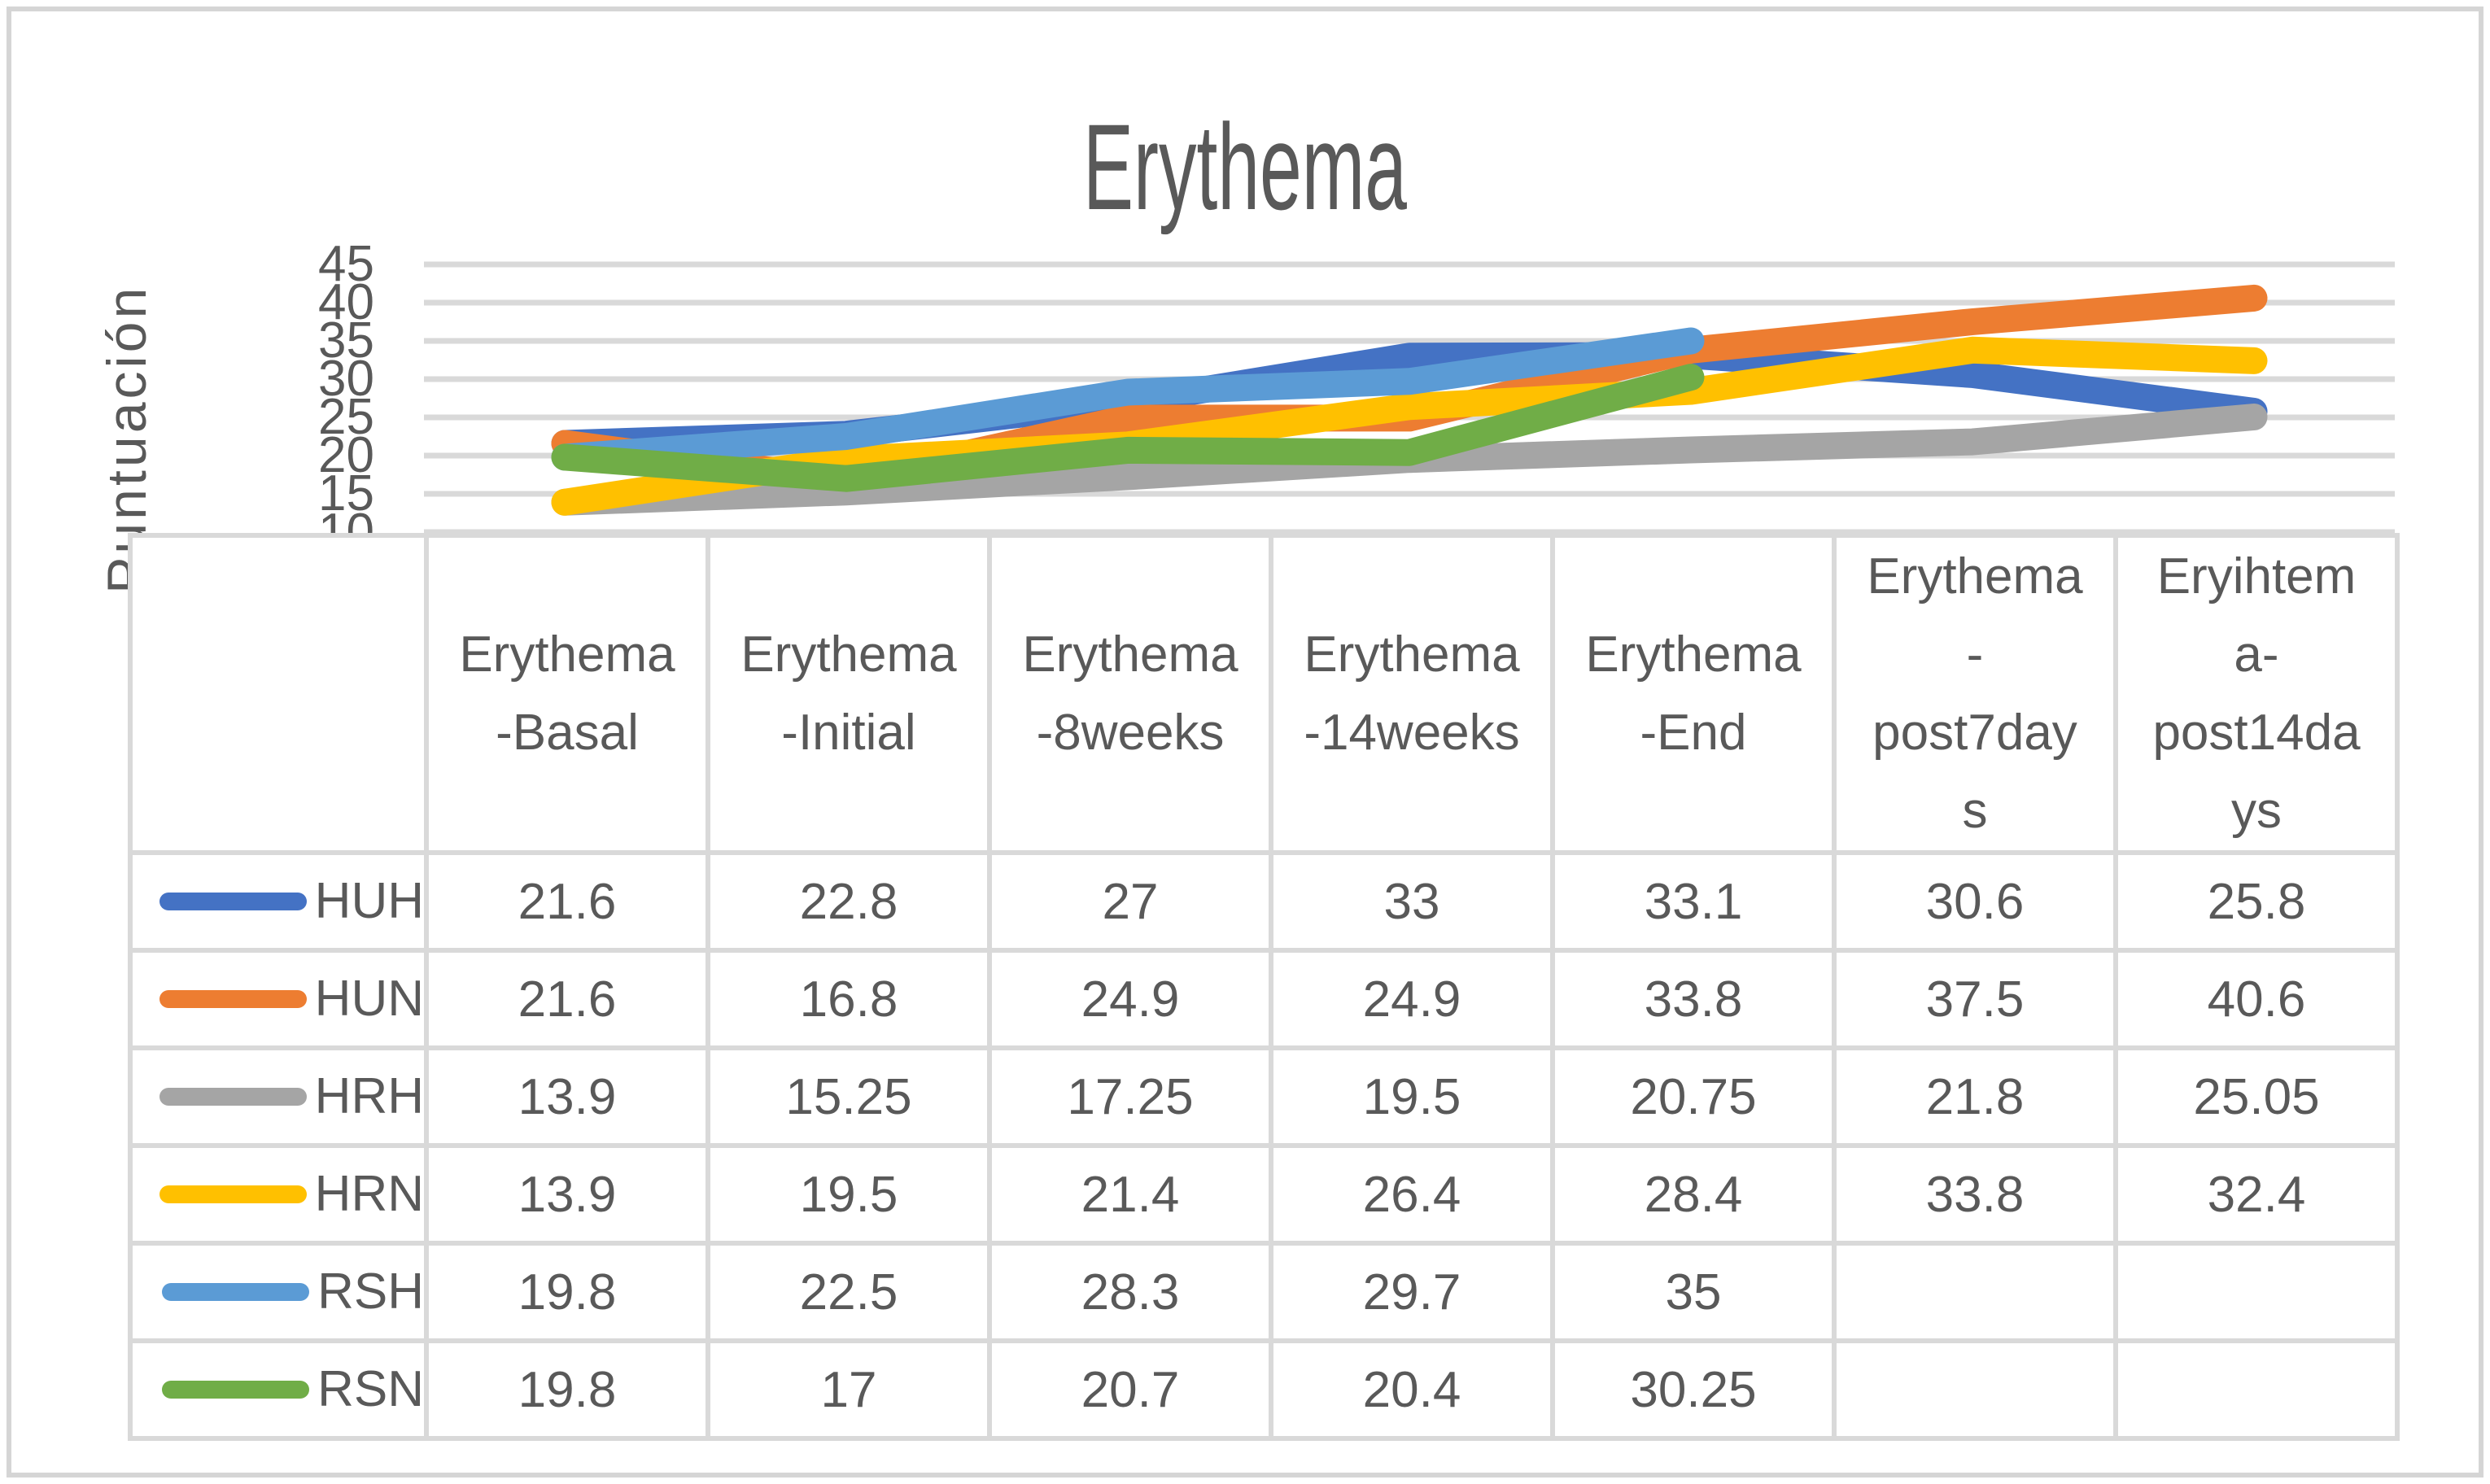 The height and width of the screenshot is (1484, 2490). What do you see at coordinates (2256, 694) in the screenshot?
I see `column-header-post14days: Eryihtem a- post14da ys` at bounding box center [2256, 694].